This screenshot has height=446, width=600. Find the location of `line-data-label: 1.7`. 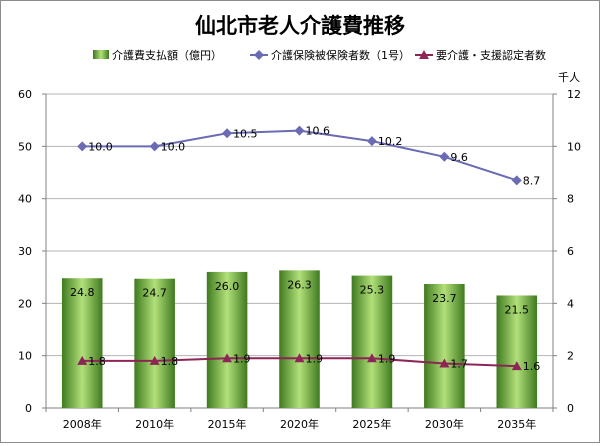

line-data-label: 1.7 is located at coordinates (459, 364).